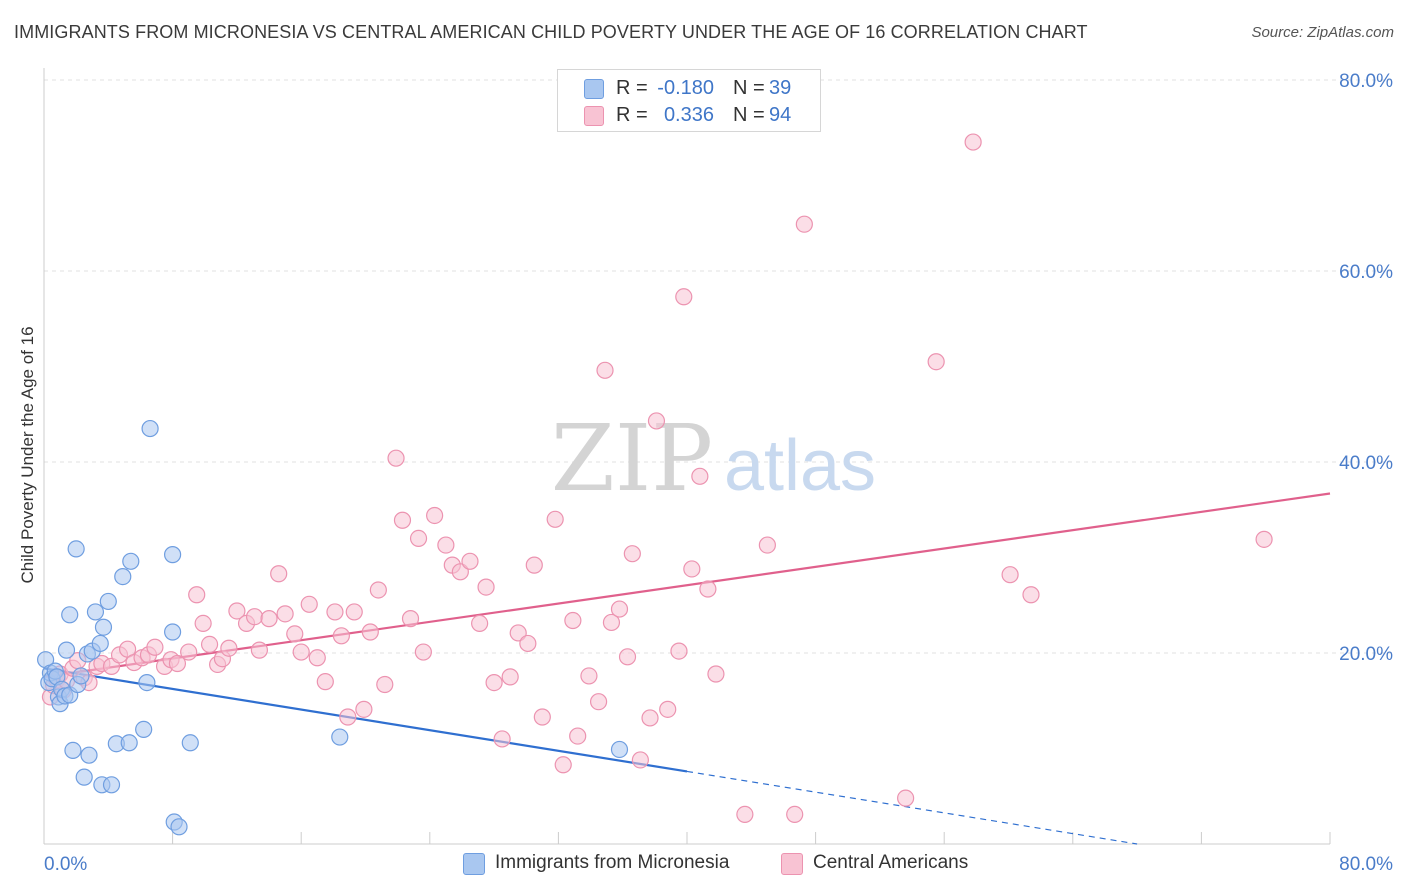 The width and height of the screenshot is (1406, 892). What do you see at coordinates (1366, 463) in the screenshot?
I see `y-tick-label: 40.0%` at bounding box center [1366, 463].